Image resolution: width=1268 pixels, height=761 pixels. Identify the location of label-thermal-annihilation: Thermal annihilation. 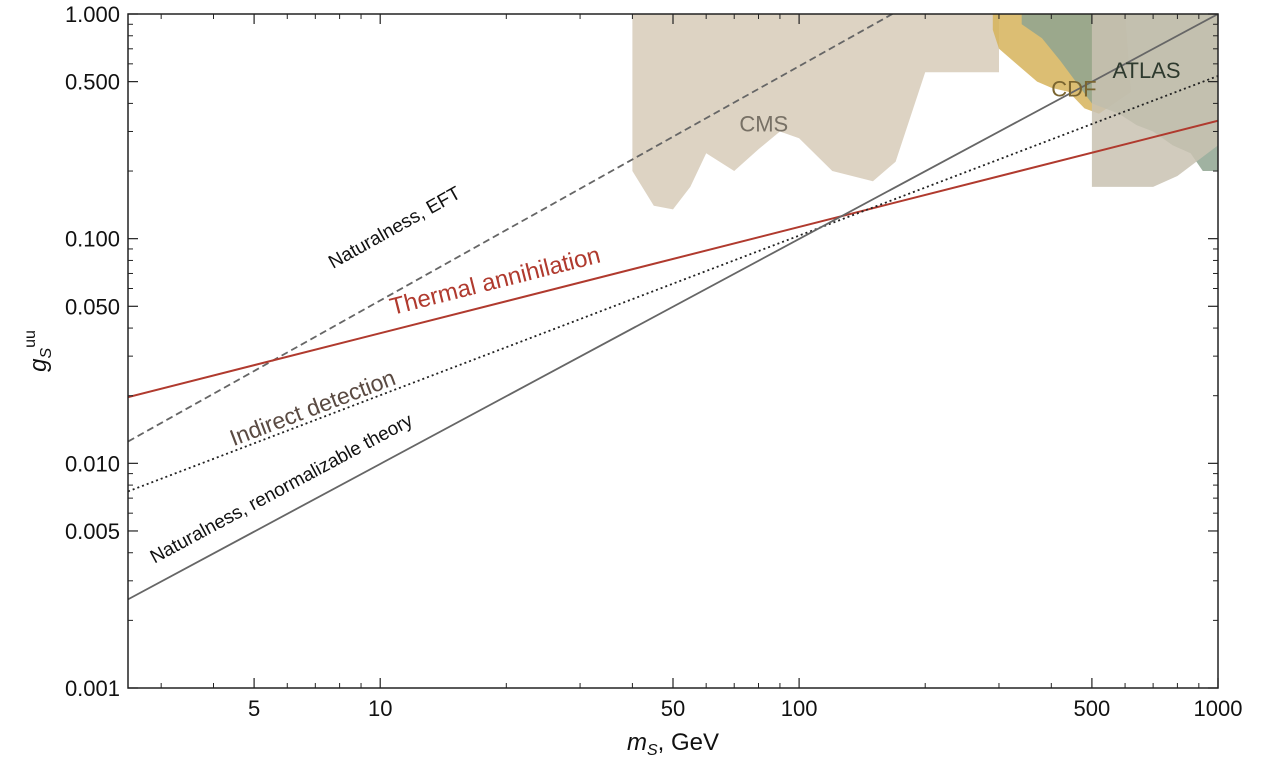
(495, 281).